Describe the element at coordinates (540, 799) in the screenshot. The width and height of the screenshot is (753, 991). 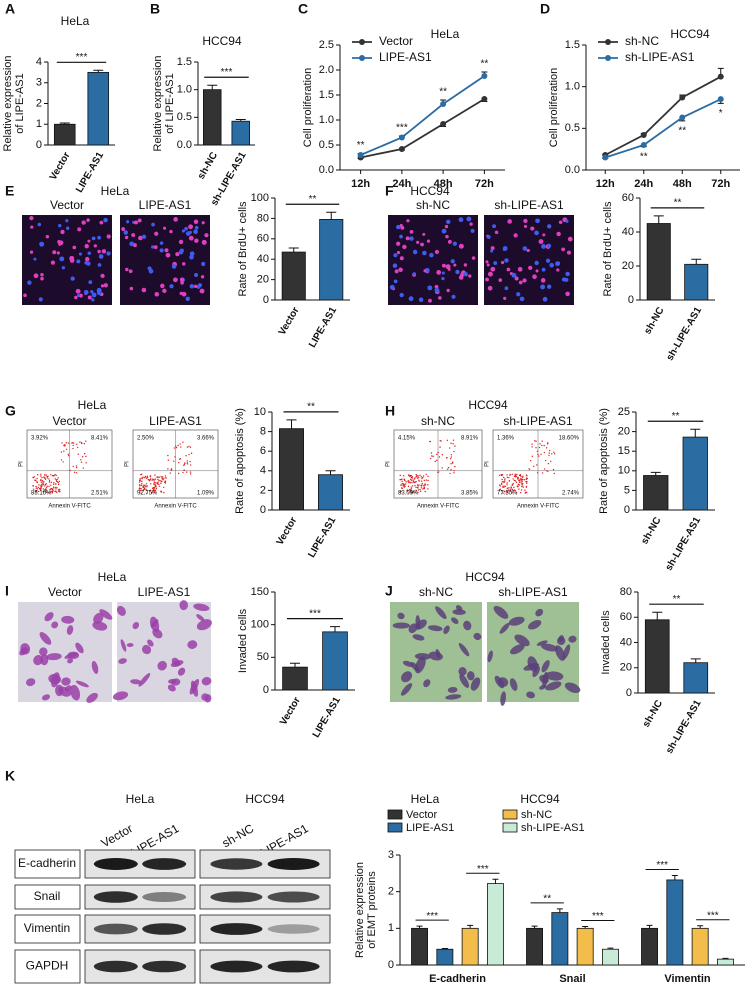
I see `legend-title: HCC94` at that location.